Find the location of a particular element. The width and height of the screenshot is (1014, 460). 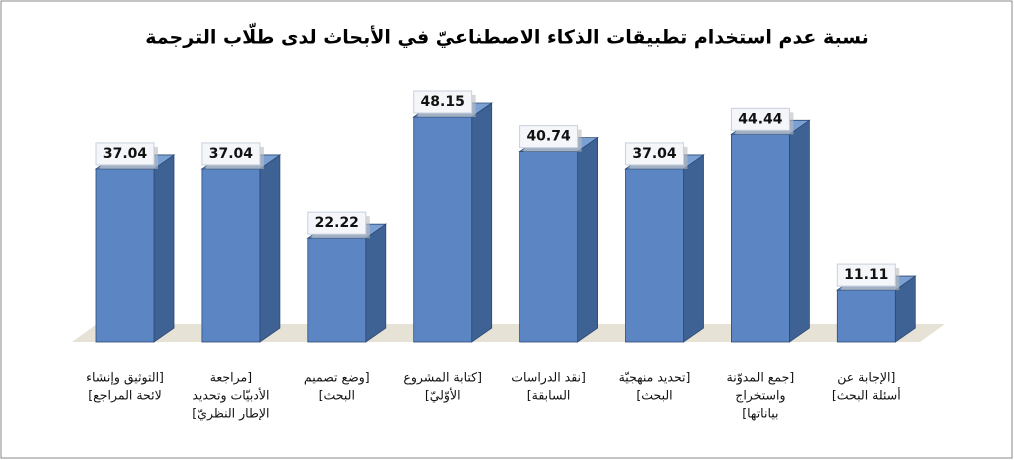

value-label: 44.44 is located at coordinates (760, 119).